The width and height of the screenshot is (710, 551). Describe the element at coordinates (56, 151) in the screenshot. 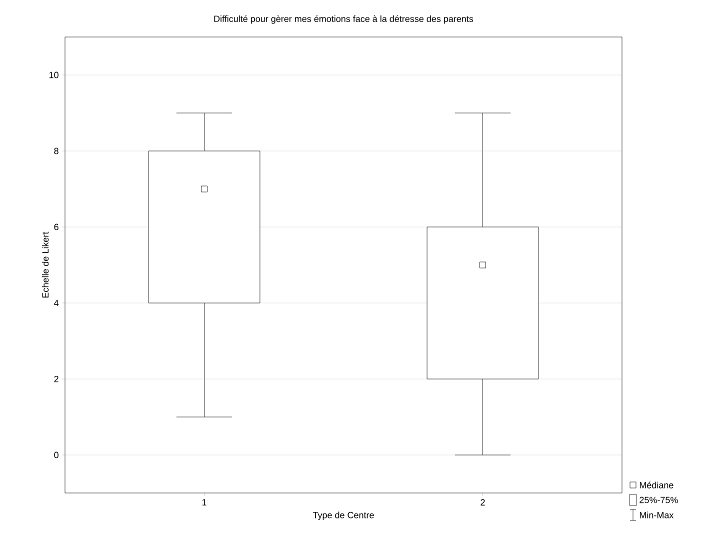

I see `y-tick-label: 8` at that location.